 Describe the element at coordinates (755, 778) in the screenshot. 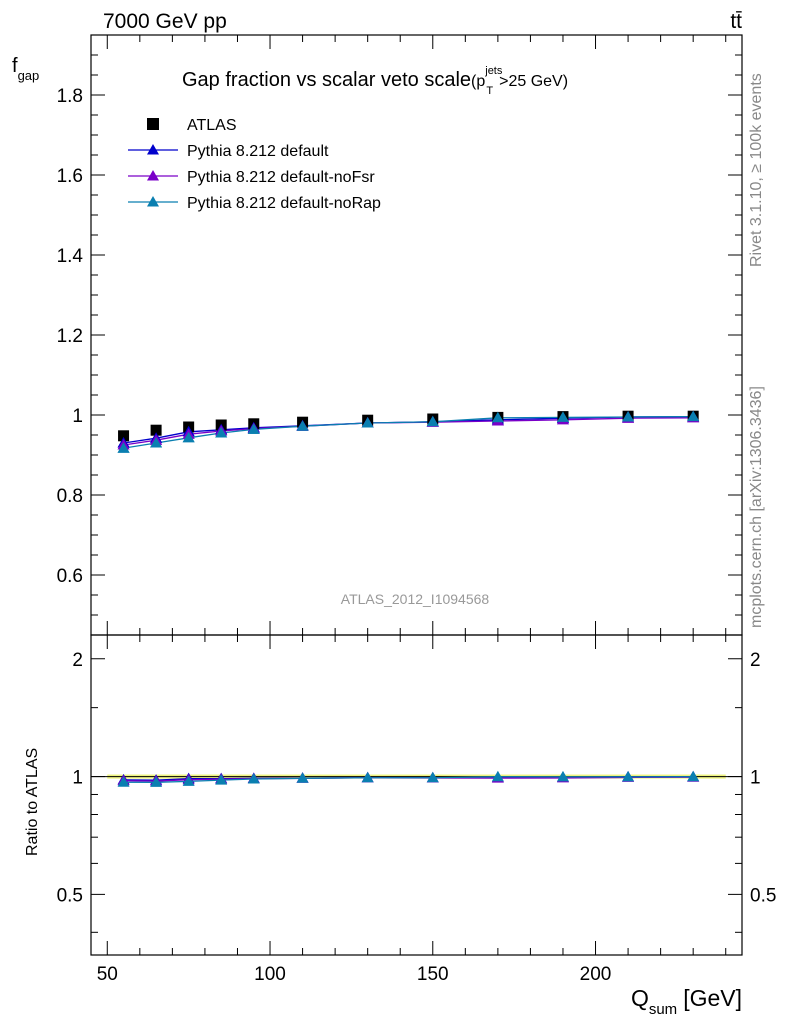

I see `ratio-tick-label-right: 1` at that location.